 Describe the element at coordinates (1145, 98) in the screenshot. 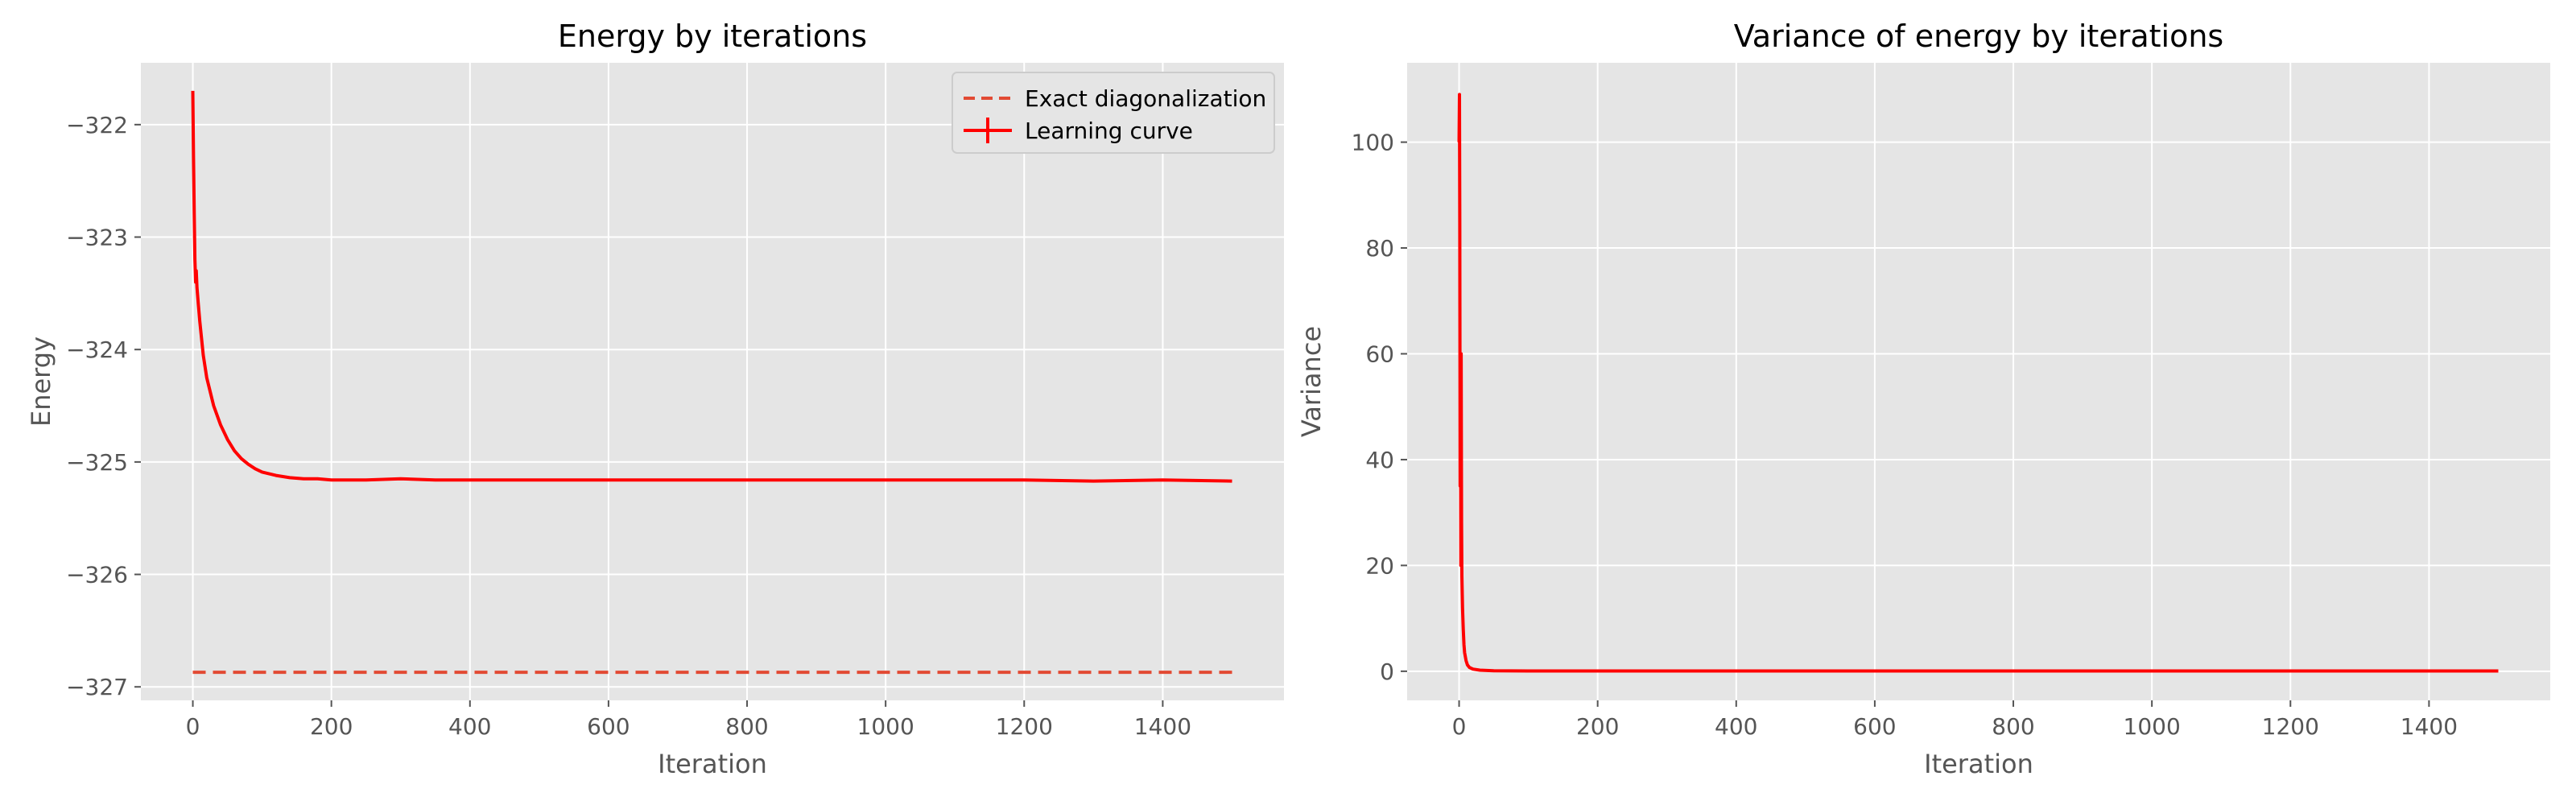

I see `legend-label-exact-diagonalization: Exact diagonalization` at that location.